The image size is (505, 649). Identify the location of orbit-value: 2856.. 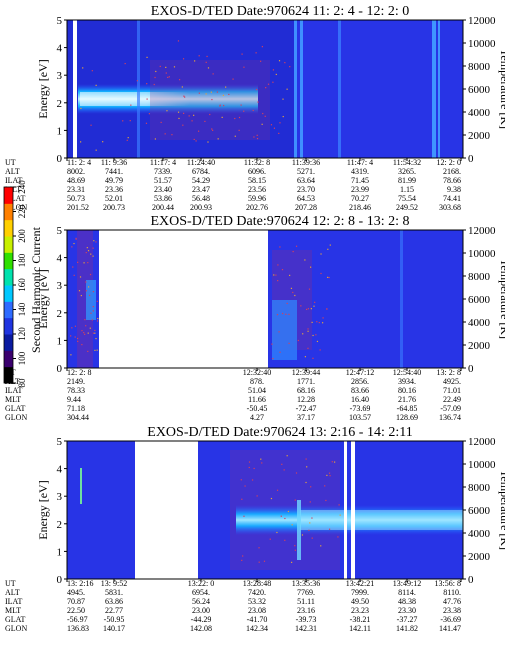
(360, 381).